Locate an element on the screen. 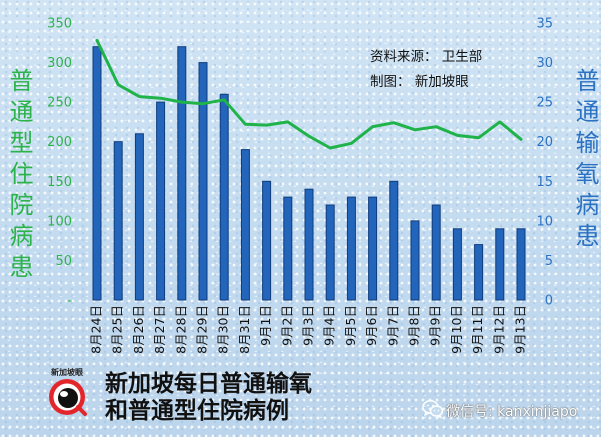 The width and height of the screenshot is (601, 437). right-axis-title: 普通输氧病患 is located at coordinates (585, 161).